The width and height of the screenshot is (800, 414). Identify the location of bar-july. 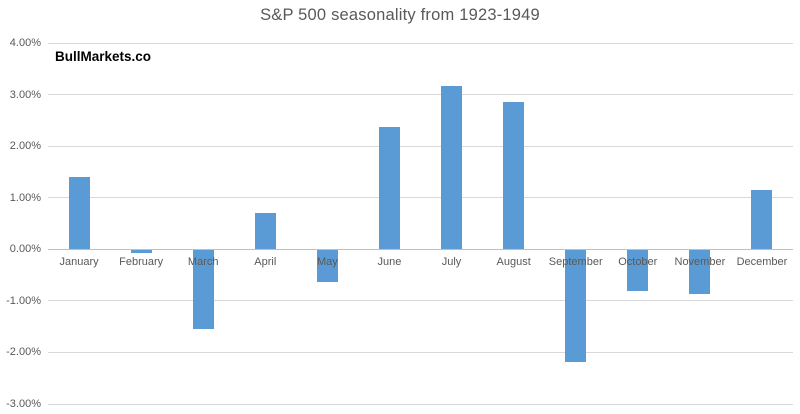
(452, 168).